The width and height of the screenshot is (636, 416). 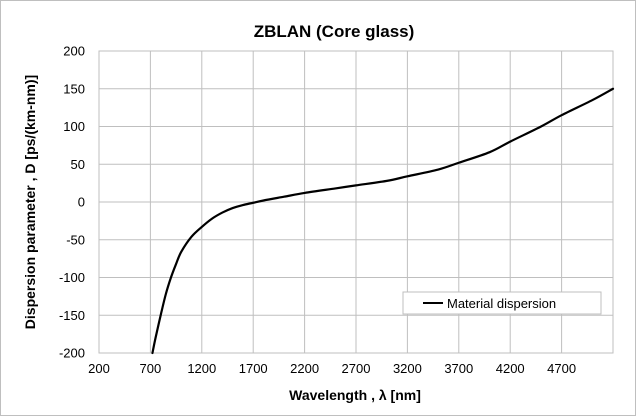 What do you see at coordinates (72, 353) in the screenshot?
I see `y-tick-label: -200` at bounding box center [72, 353].